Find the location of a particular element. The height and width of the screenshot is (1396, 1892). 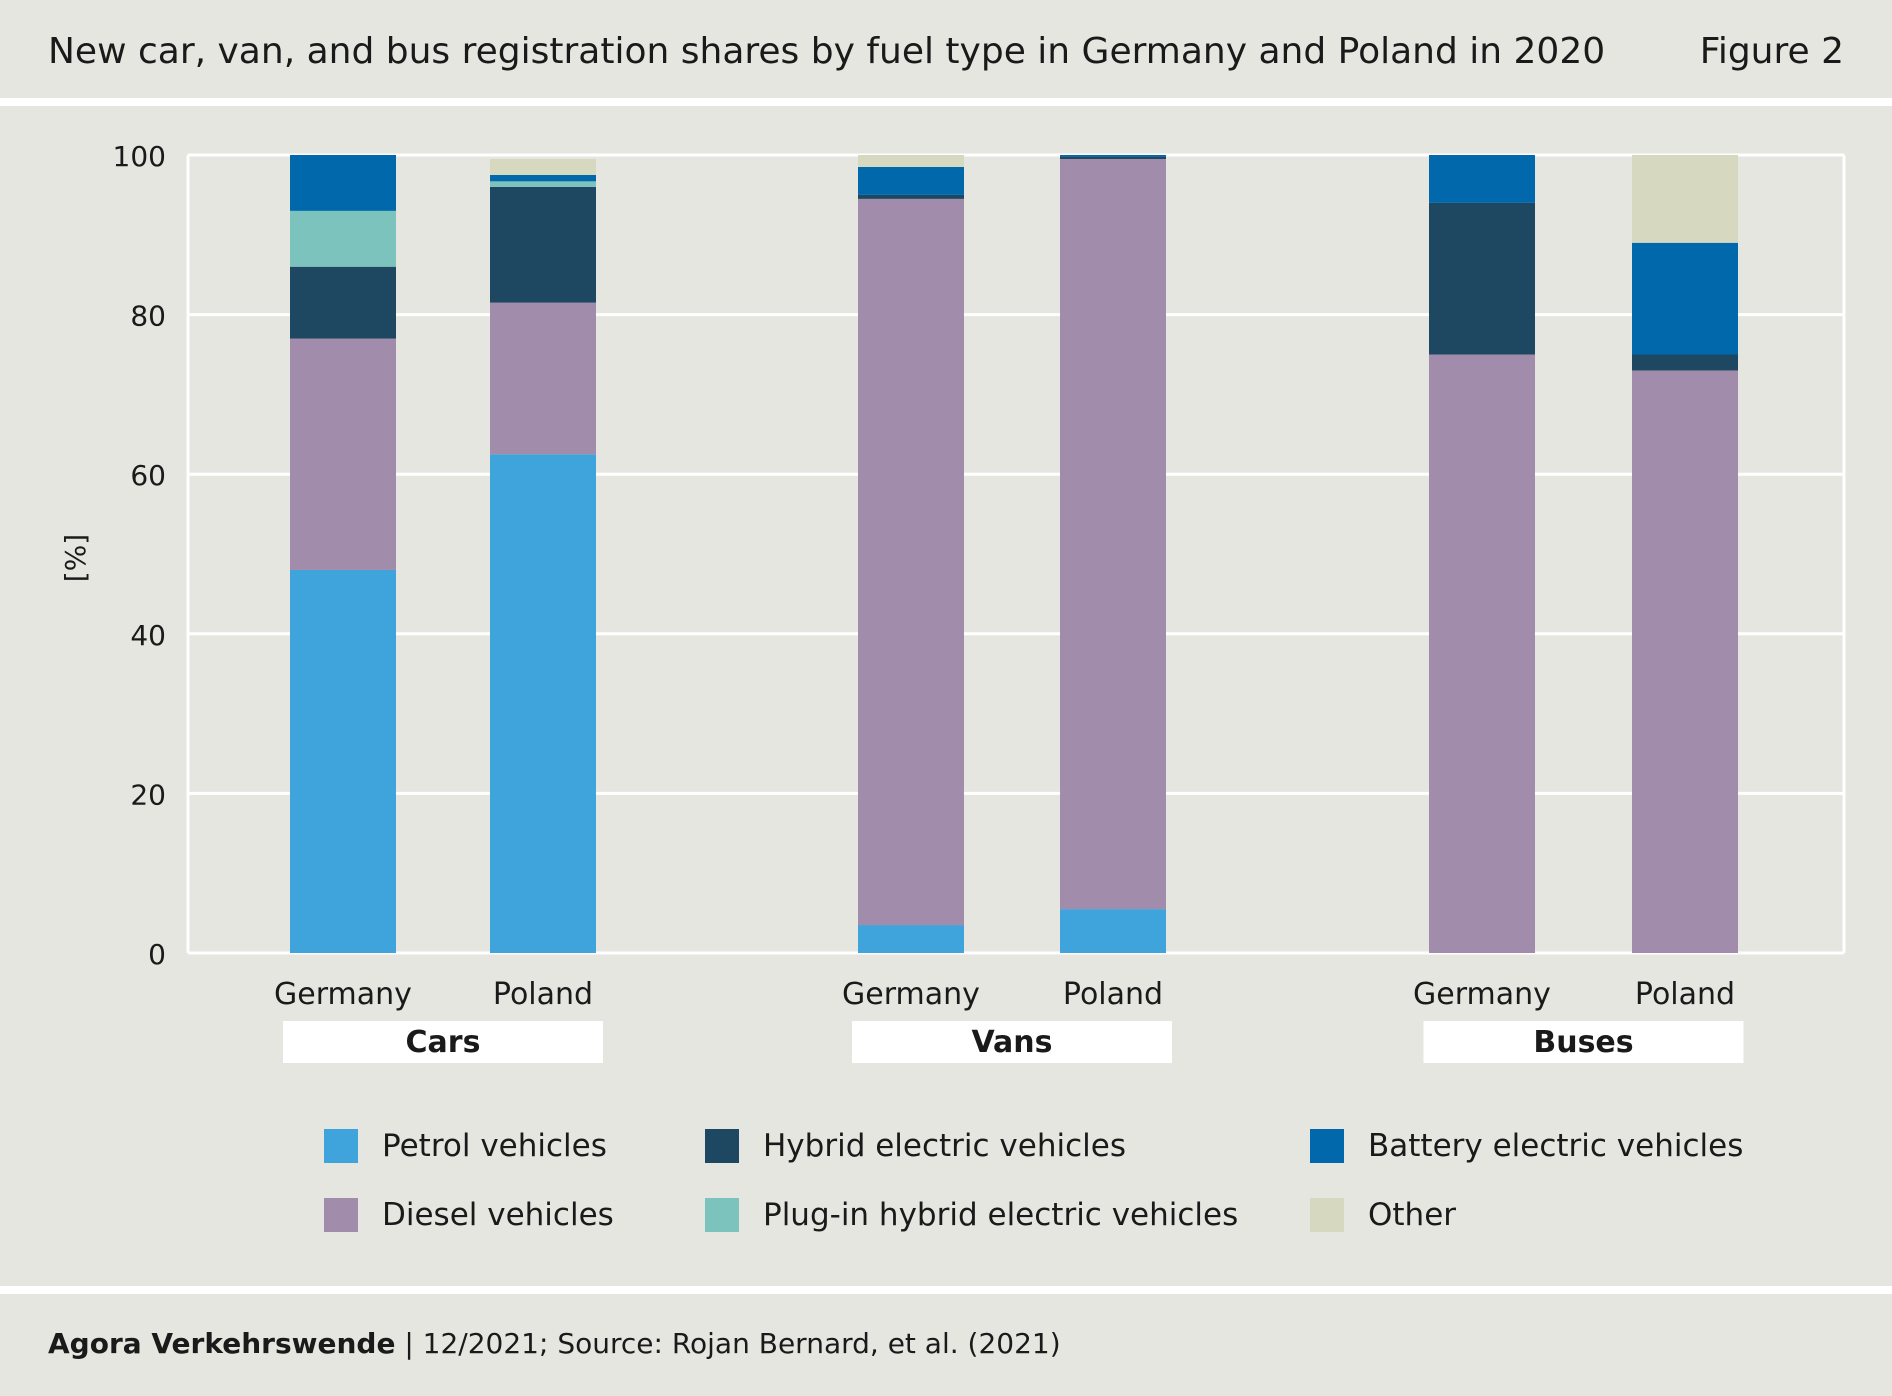

legend-item-hybrid: Hybrid electric vehicles is located at coordinates (915, 1146).